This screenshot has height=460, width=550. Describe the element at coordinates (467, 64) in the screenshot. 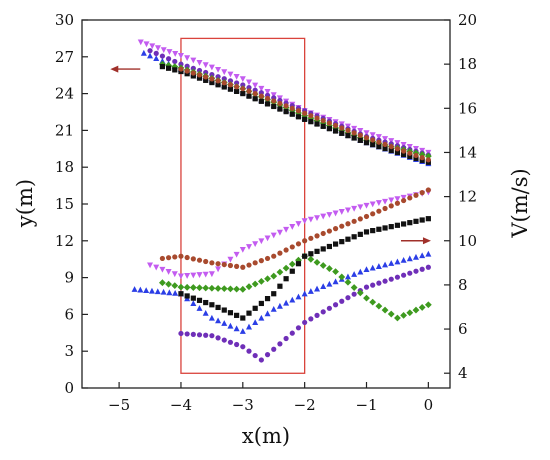

I see `y2-tick-label: 18` at that location.